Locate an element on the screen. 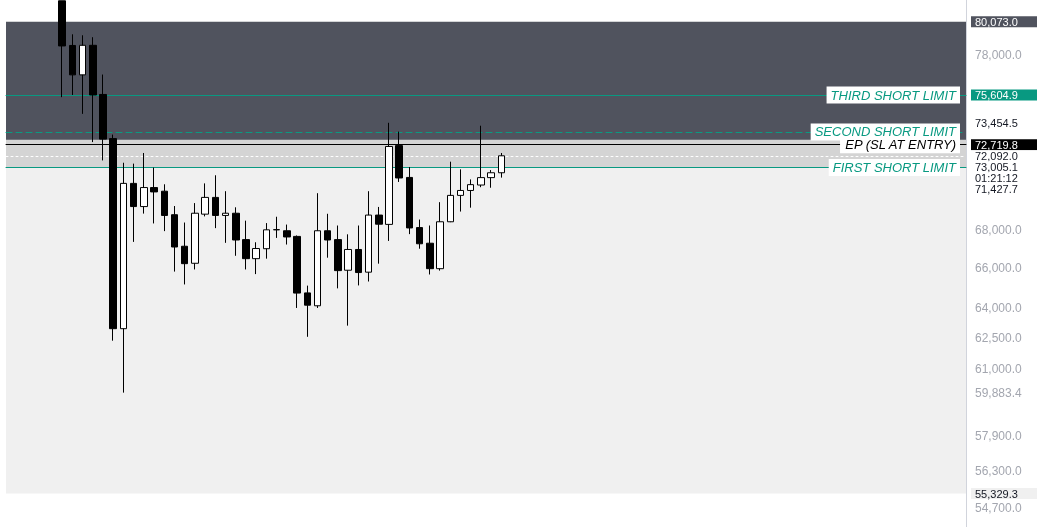 This screenshot has width=1047, height=527. y-tick-label: 78,000.0 is located at coordinates (999, 55).